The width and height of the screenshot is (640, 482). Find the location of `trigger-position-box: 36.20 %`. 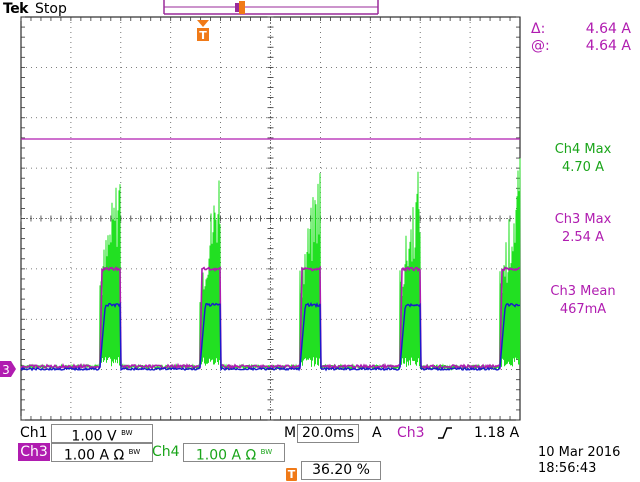

trigger-position-box: 36.20 % is located at coordinates (341, 470).